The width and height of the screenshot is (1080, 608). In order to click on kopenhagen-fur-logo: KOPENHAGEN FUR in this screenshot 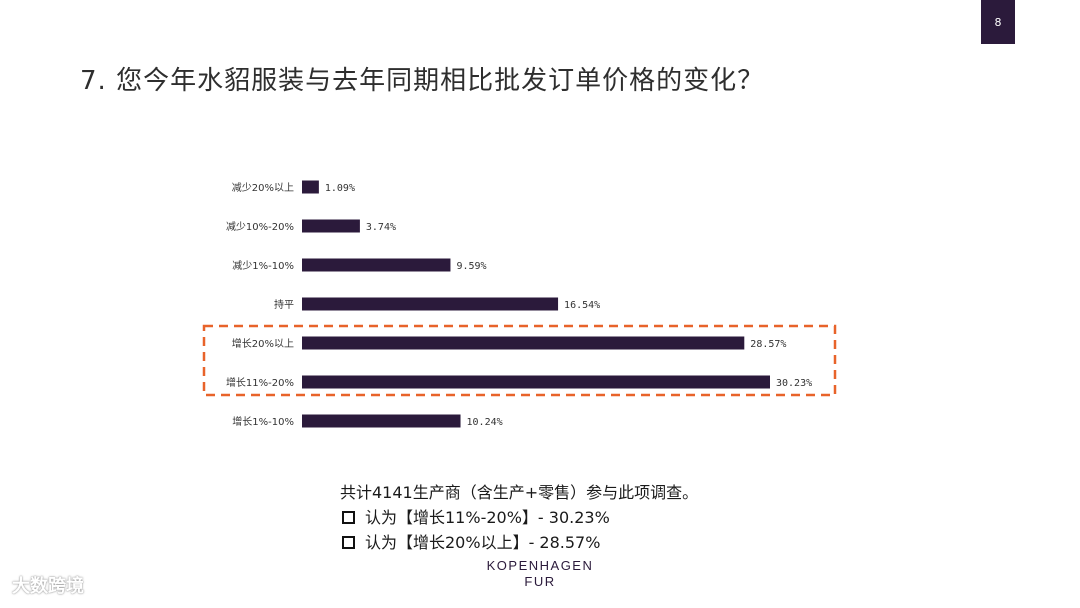, I will do `click(540, 574)`.